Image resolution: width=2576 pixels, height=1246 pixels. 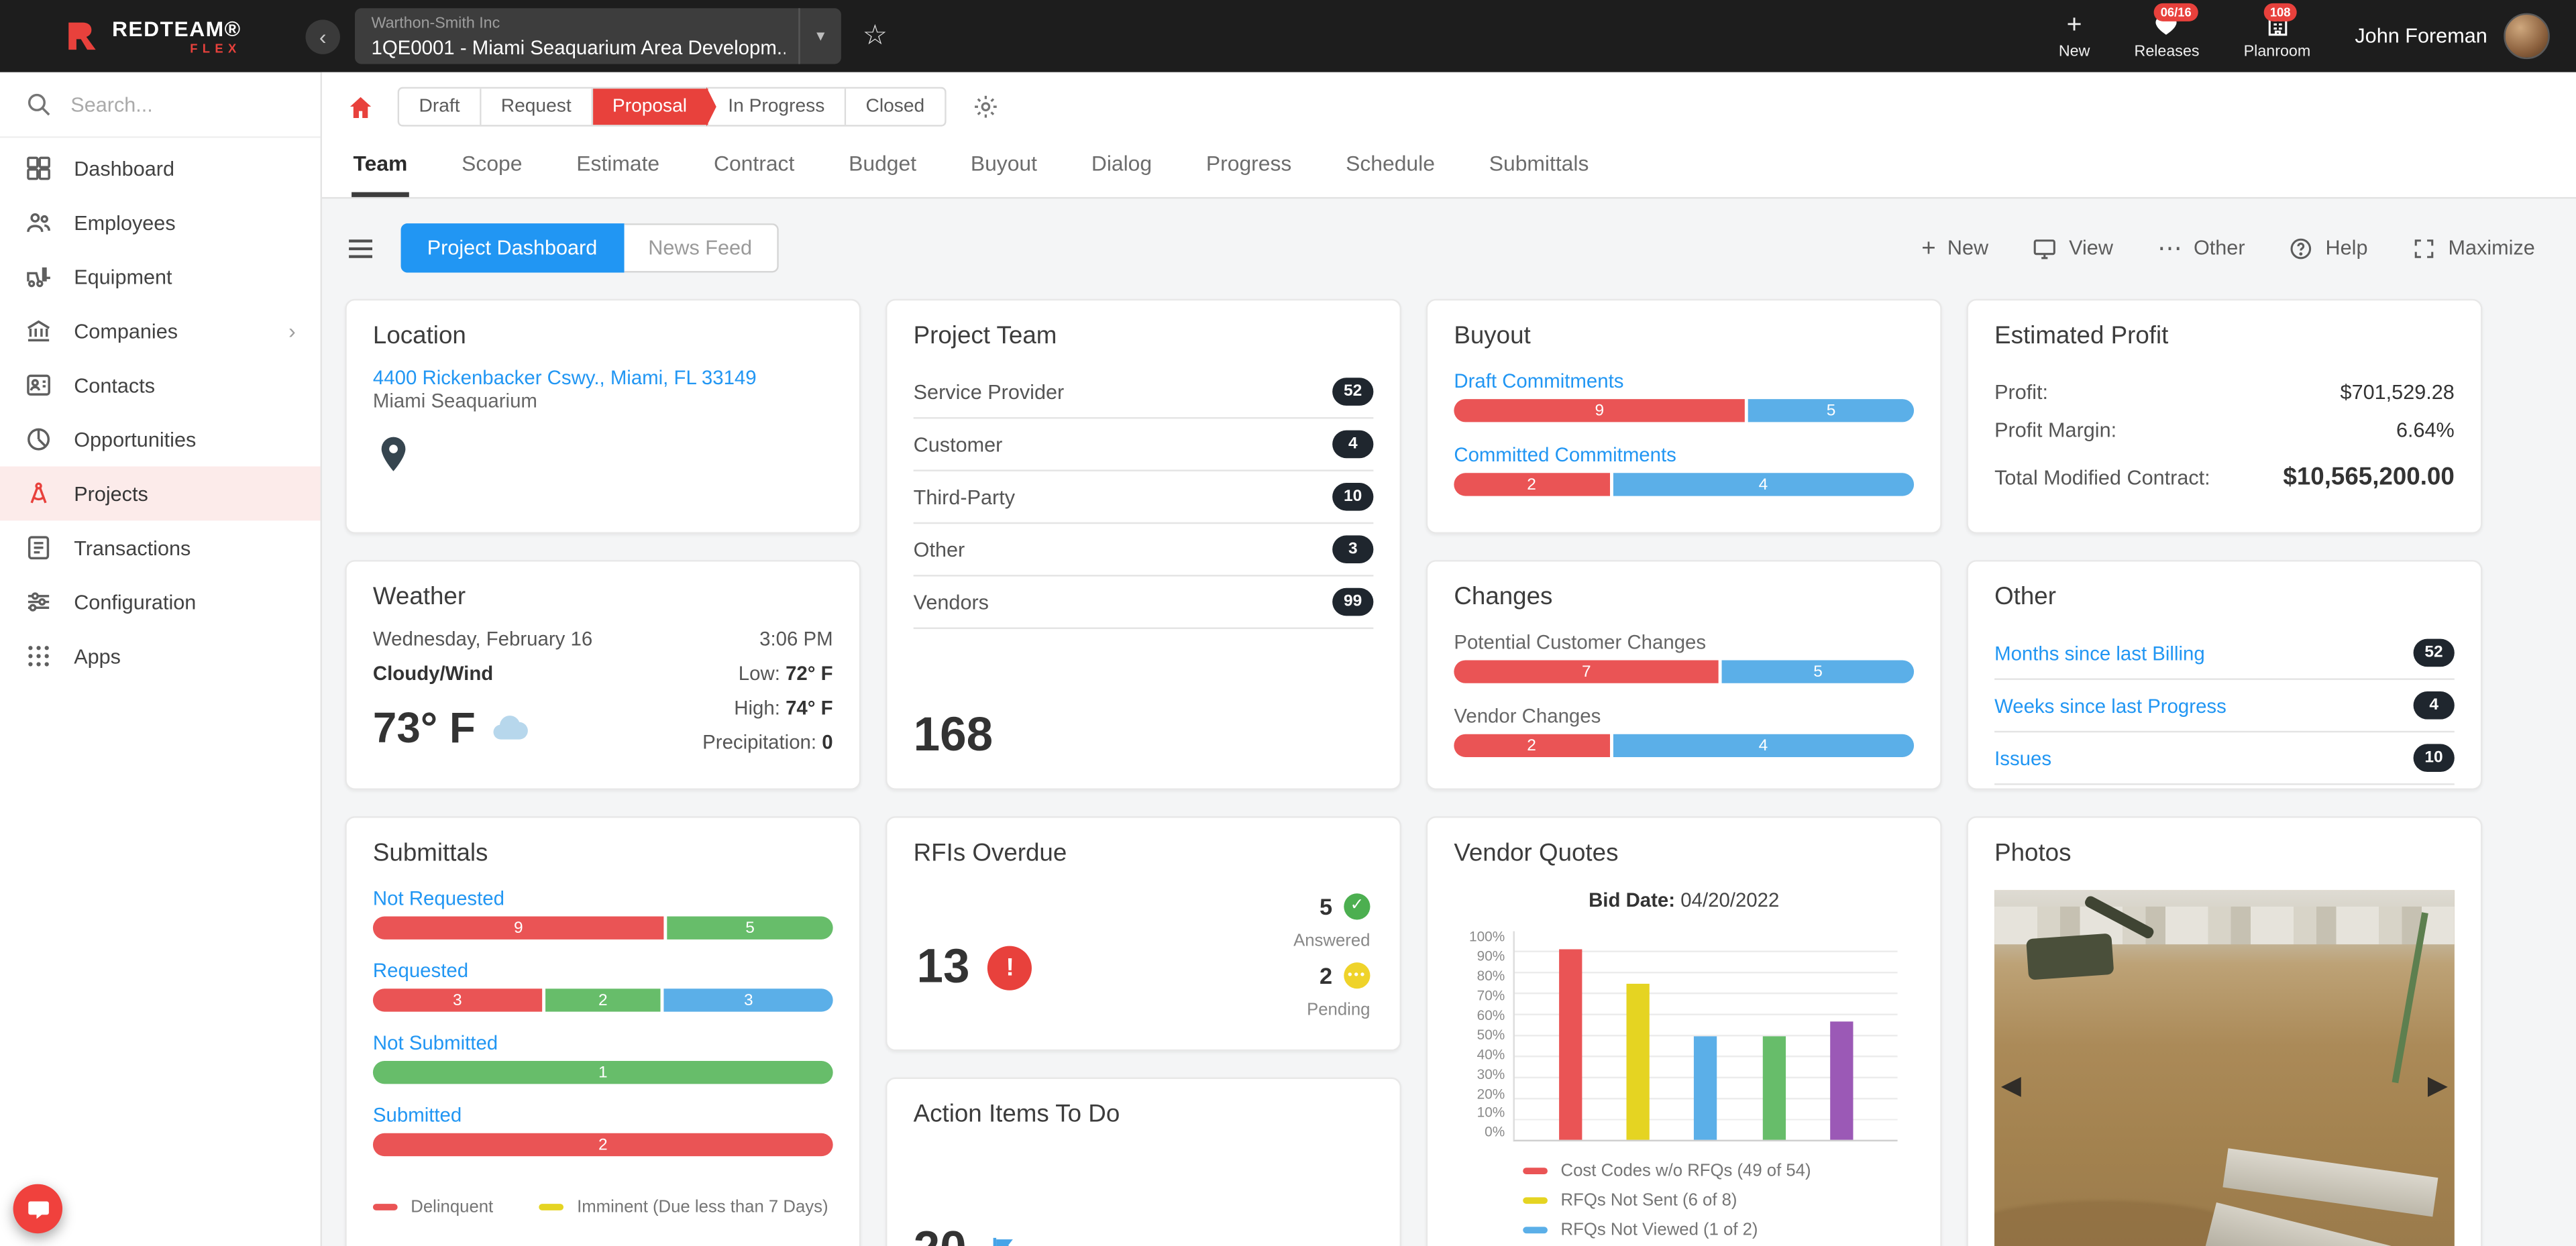 What do you see at coordinates (433, 673) in the screenshot?
I see `weather-condition: Cloudy/Wind` at bounding box center [433, 673].